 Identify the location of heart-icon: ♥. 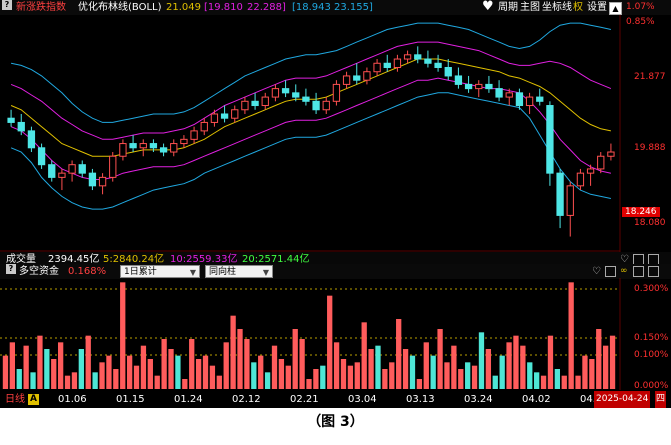
(488, 7).